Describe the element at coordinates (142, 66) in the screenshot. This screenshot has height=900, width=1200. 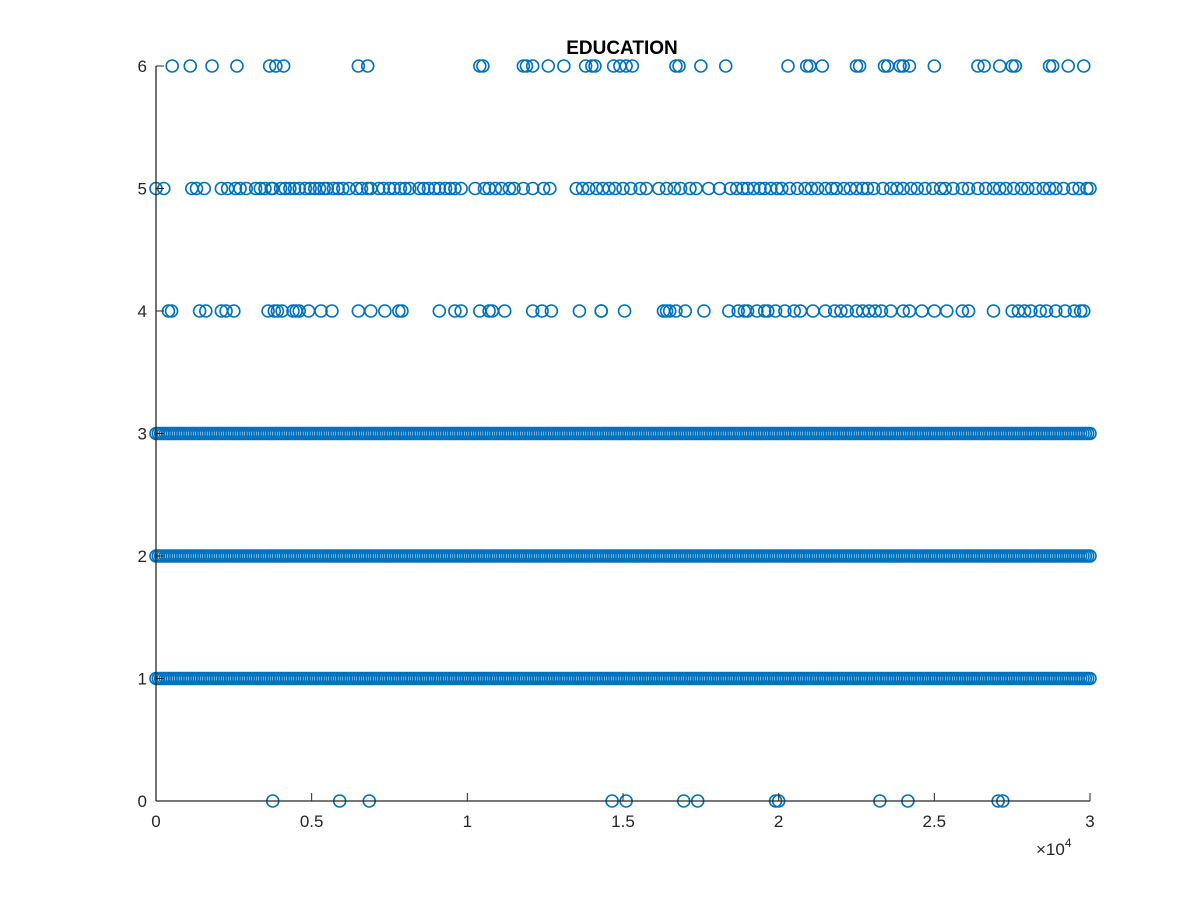
I see `y-tick-label: 6` at that location.